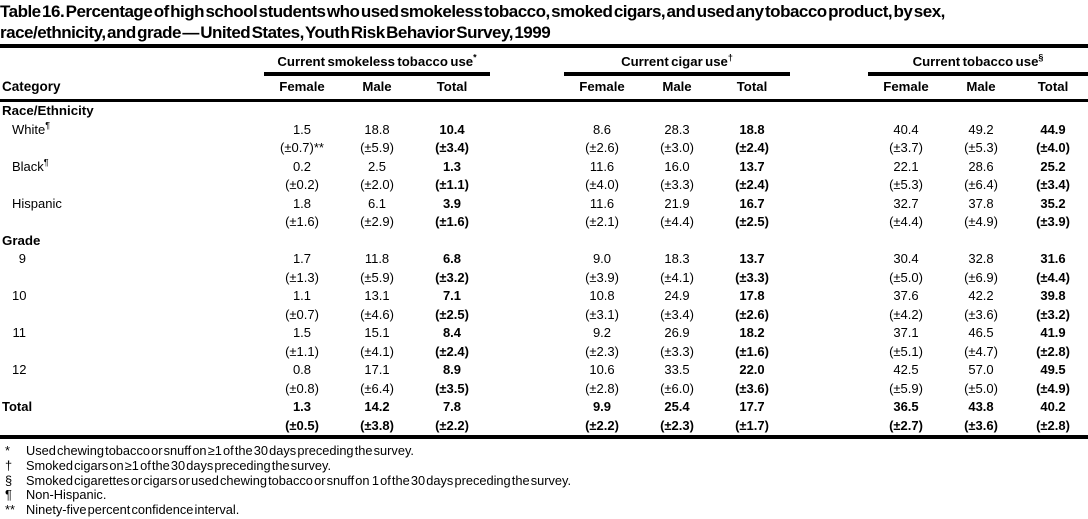 The width and height of the screenshot is (1088, 519). I want to click on value-cell: 11.6, so click(602, 203).